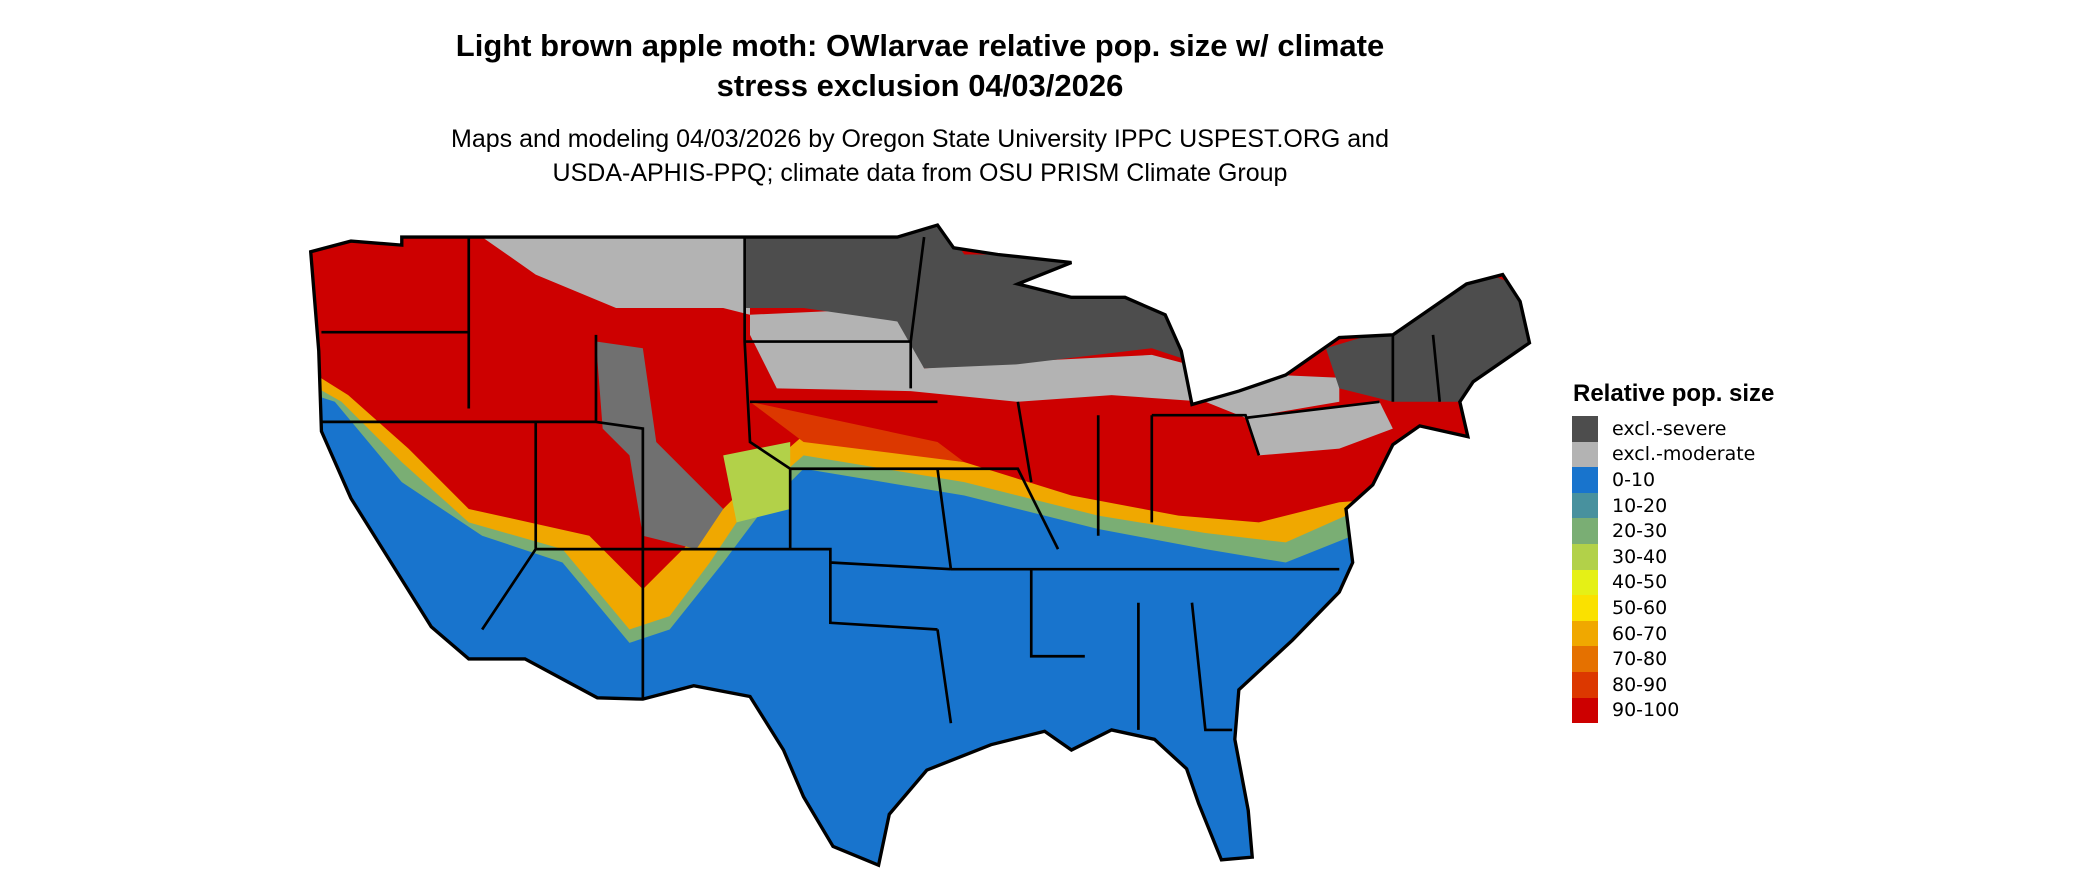  What do you see at coordinates (1673, 556) in the screenshot?
I see `legend-item: 30-40` at bounding box center [1673, 556].